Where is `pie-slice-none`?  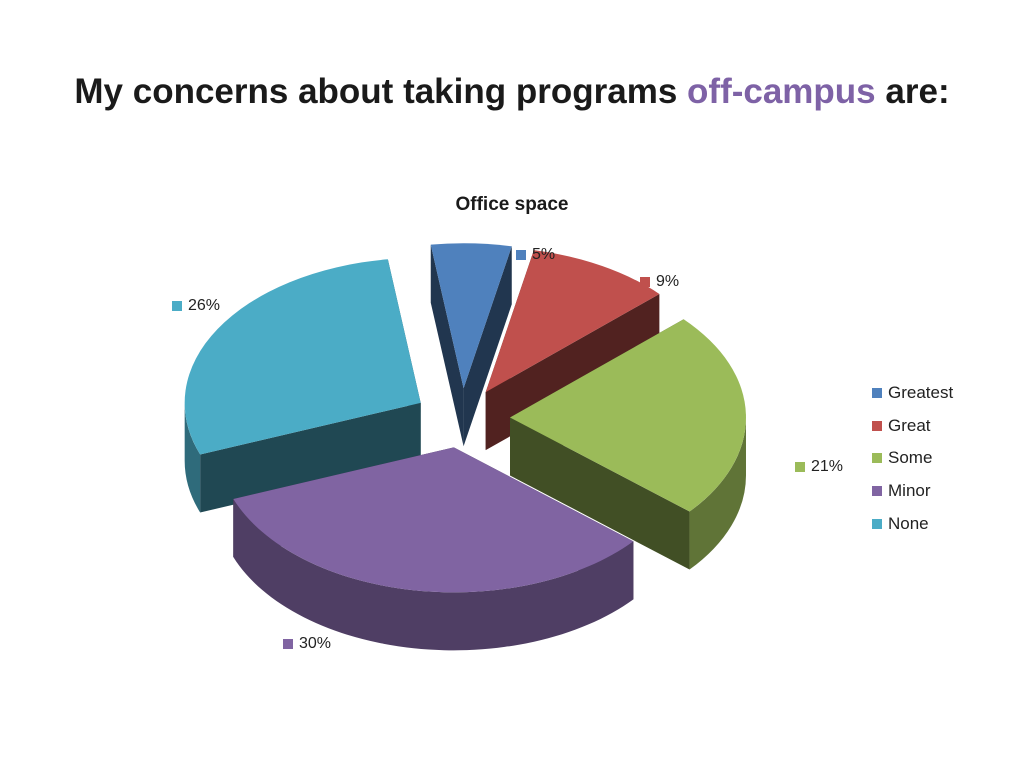 pie-slice-none is located at coordinates (302, 386).